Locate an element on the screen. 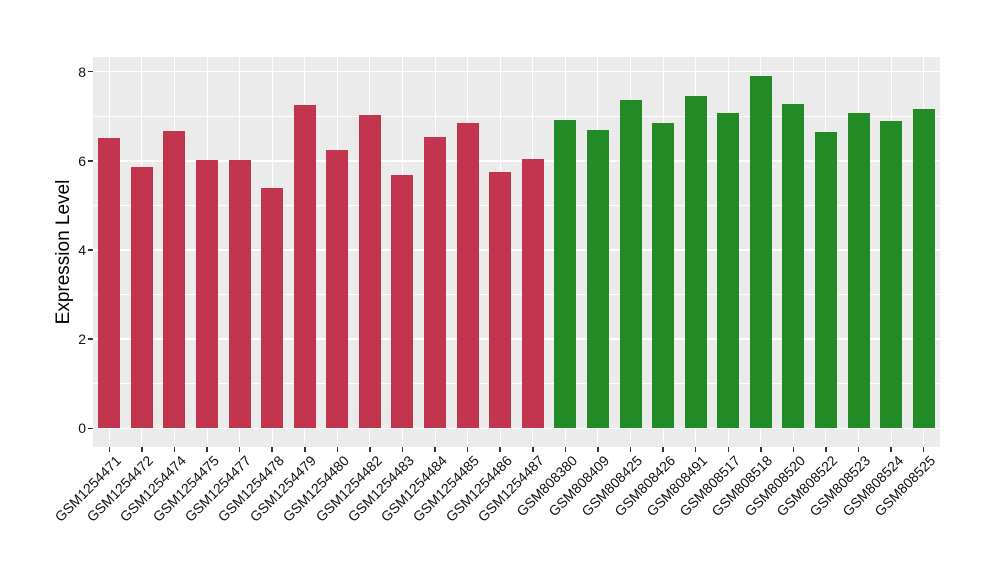  bar-GSM1254477 is located at coordinates (239, 294).